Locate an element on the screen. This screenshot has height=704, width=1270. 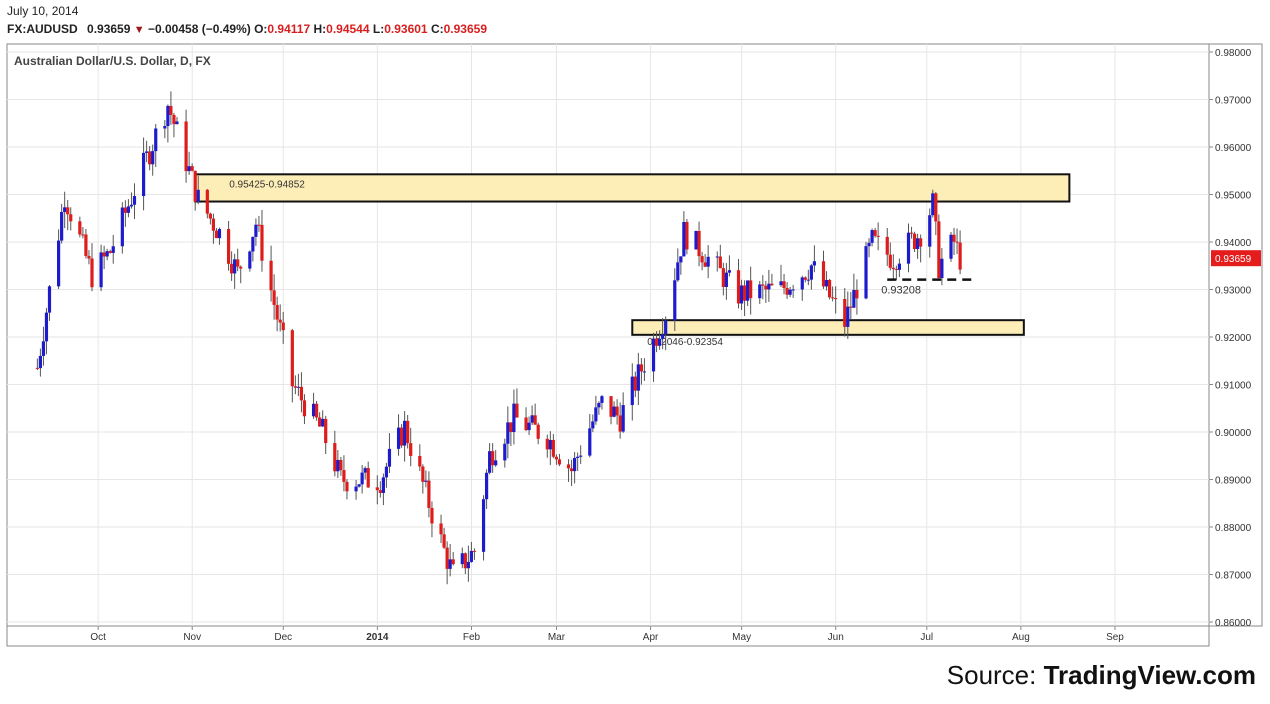
y-tick-label: 0.91000 is located at coordinates (1233, 386).